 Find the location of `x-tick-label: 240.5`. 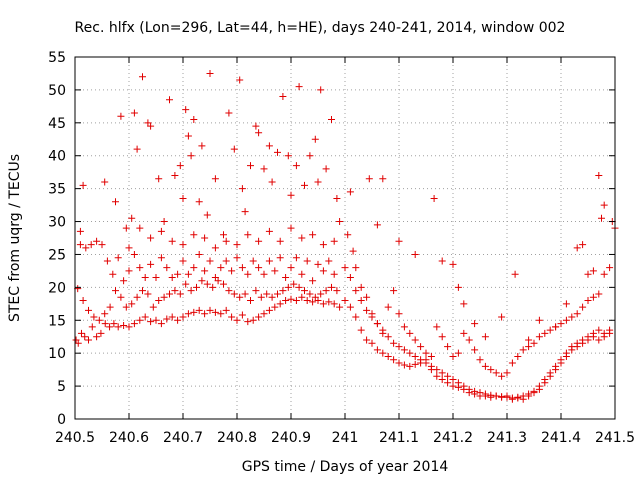

x-tick-label: 240.5 is located at coordinates (75, 438).